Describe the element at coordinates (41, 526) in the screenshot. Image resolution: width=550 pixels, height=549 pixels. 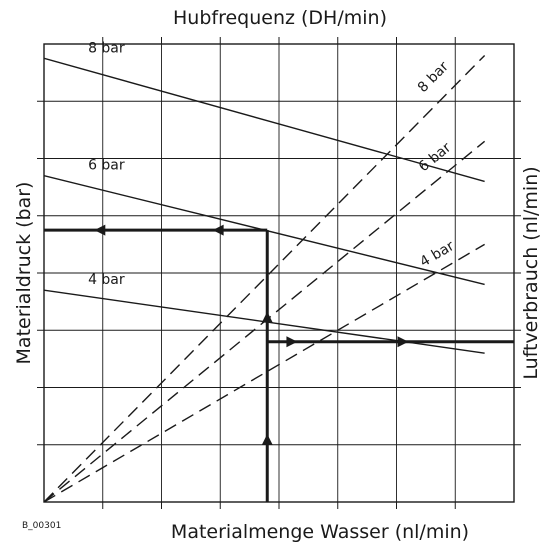
I see `figure-id: B_00301` at that location.